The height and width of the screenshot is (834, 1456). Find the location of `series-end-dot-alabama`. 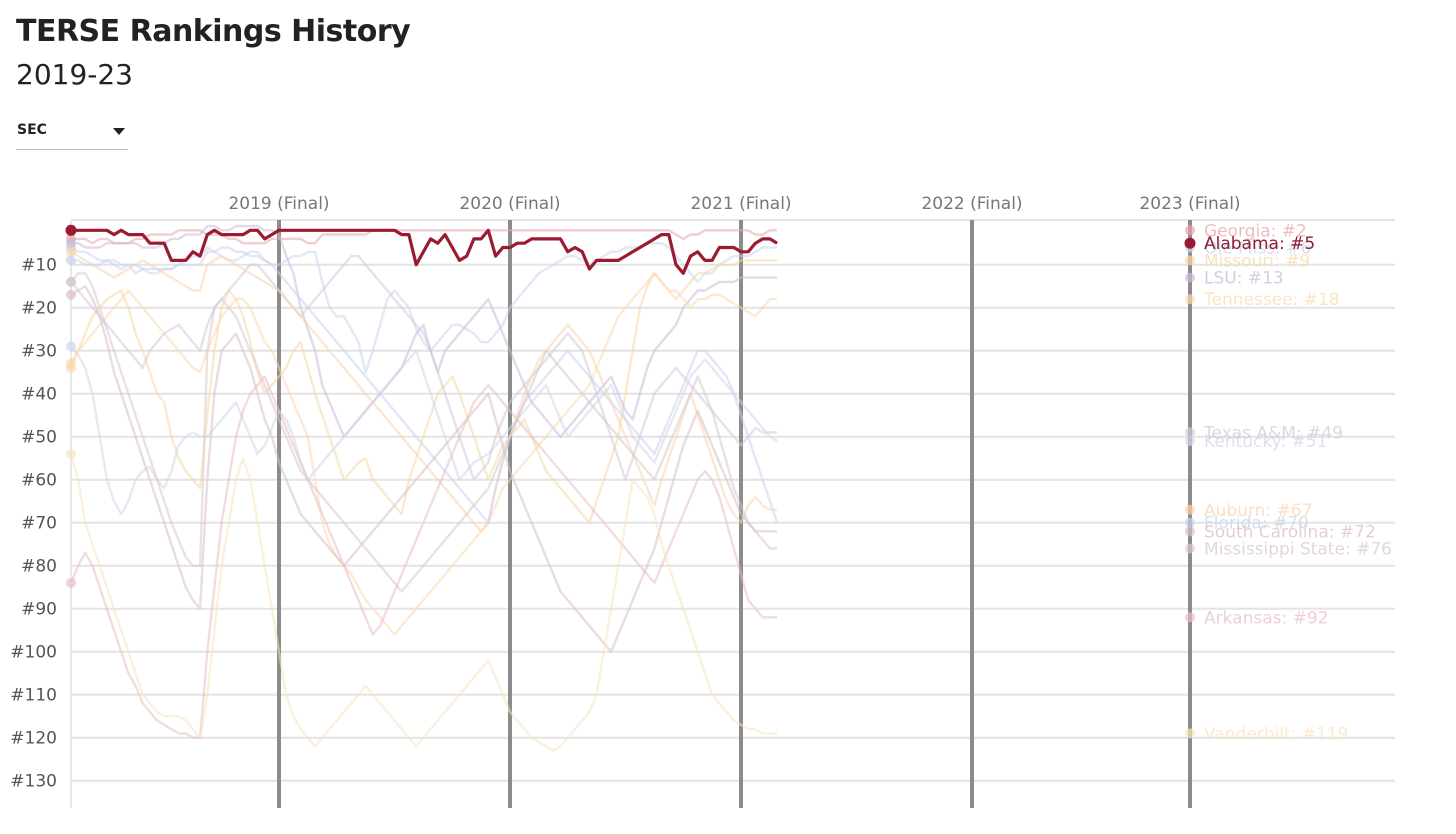

series-end-dot-alabama is located at coordinates (1190, 243).